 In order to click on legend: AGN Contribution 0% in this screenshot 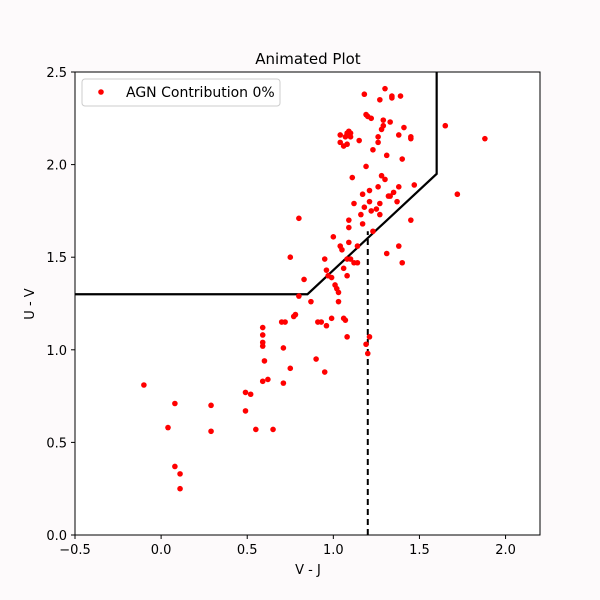, I will do `click(181, 92)`.